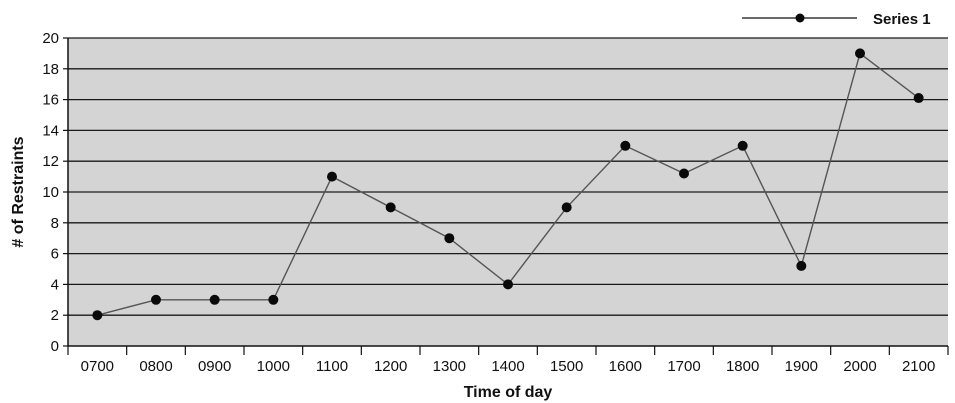 The image size is (955, 403). Describe the element at coordinates (508, 392) in the screenshot. I see `x-axis-title: Time of day` at that location.